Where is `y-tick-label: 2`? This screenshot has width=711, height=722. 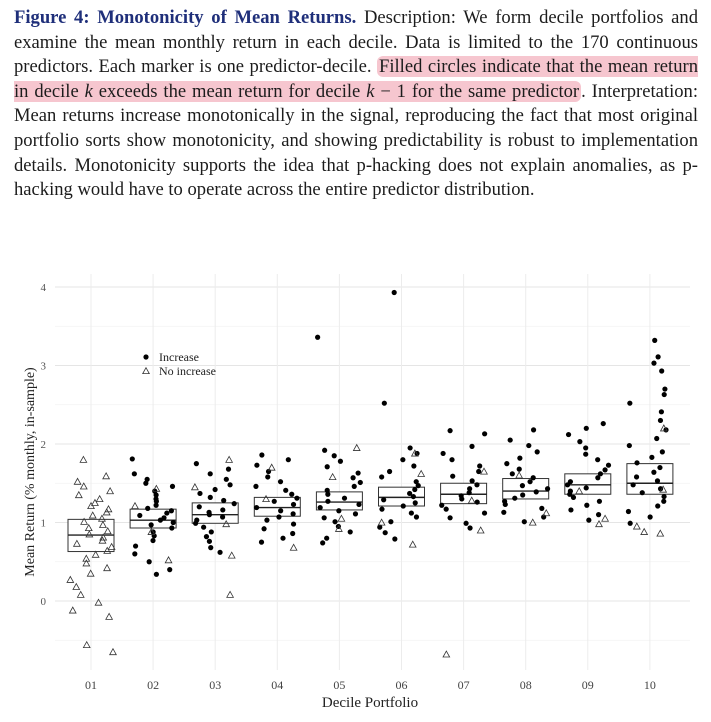
y-tick-label: 2 is located at coordinates (44, 445).